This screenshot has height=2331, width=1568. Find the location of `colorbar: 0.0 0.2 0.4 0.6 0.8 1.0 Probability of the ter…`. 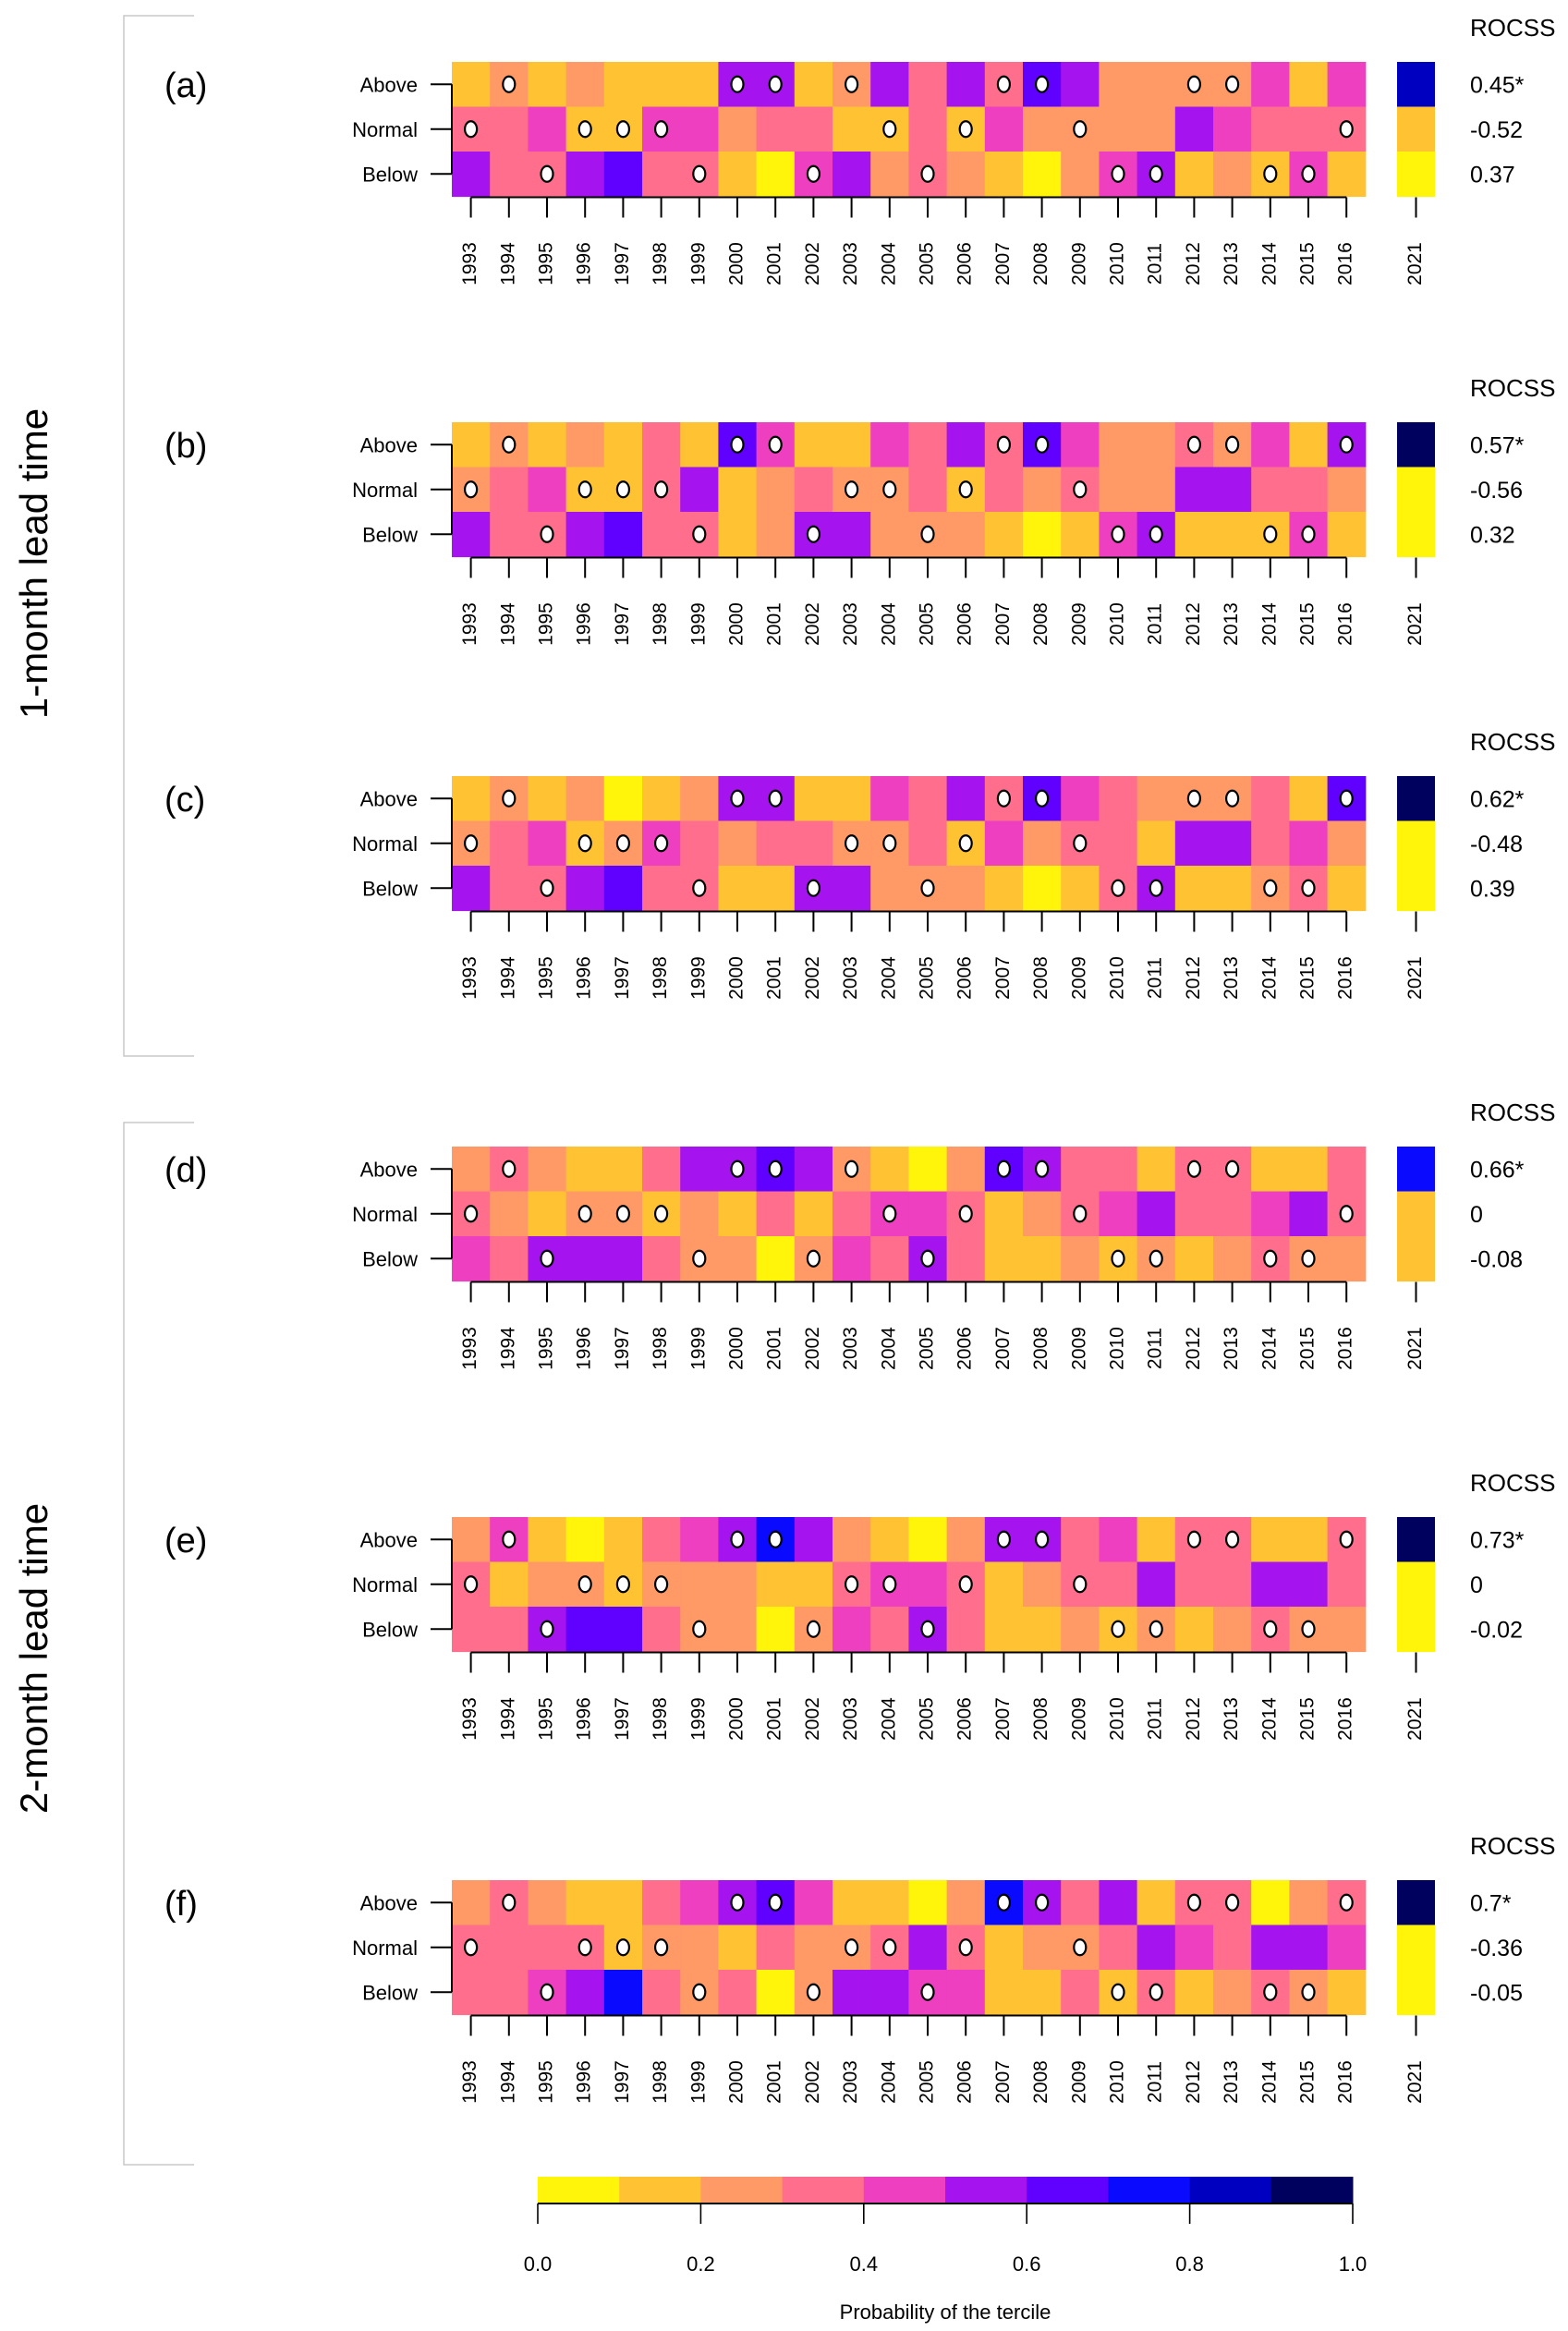

colorbar: 0.0 0.2 0.4 0.6 0.8 1.0 Probability of the ter… is located at coordinates (945, 2250).